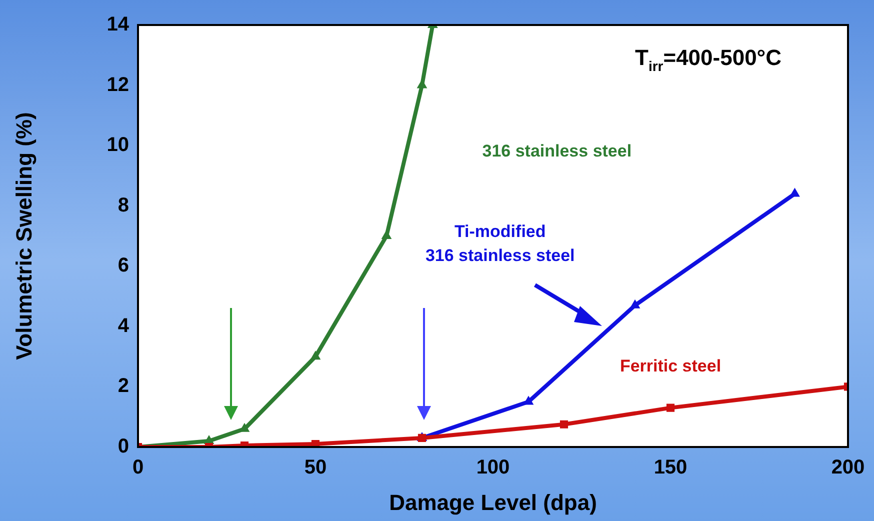 The height and width of the screenshot is (521, 874). I want to click on x-tick-label: 100, so click(493, 467).